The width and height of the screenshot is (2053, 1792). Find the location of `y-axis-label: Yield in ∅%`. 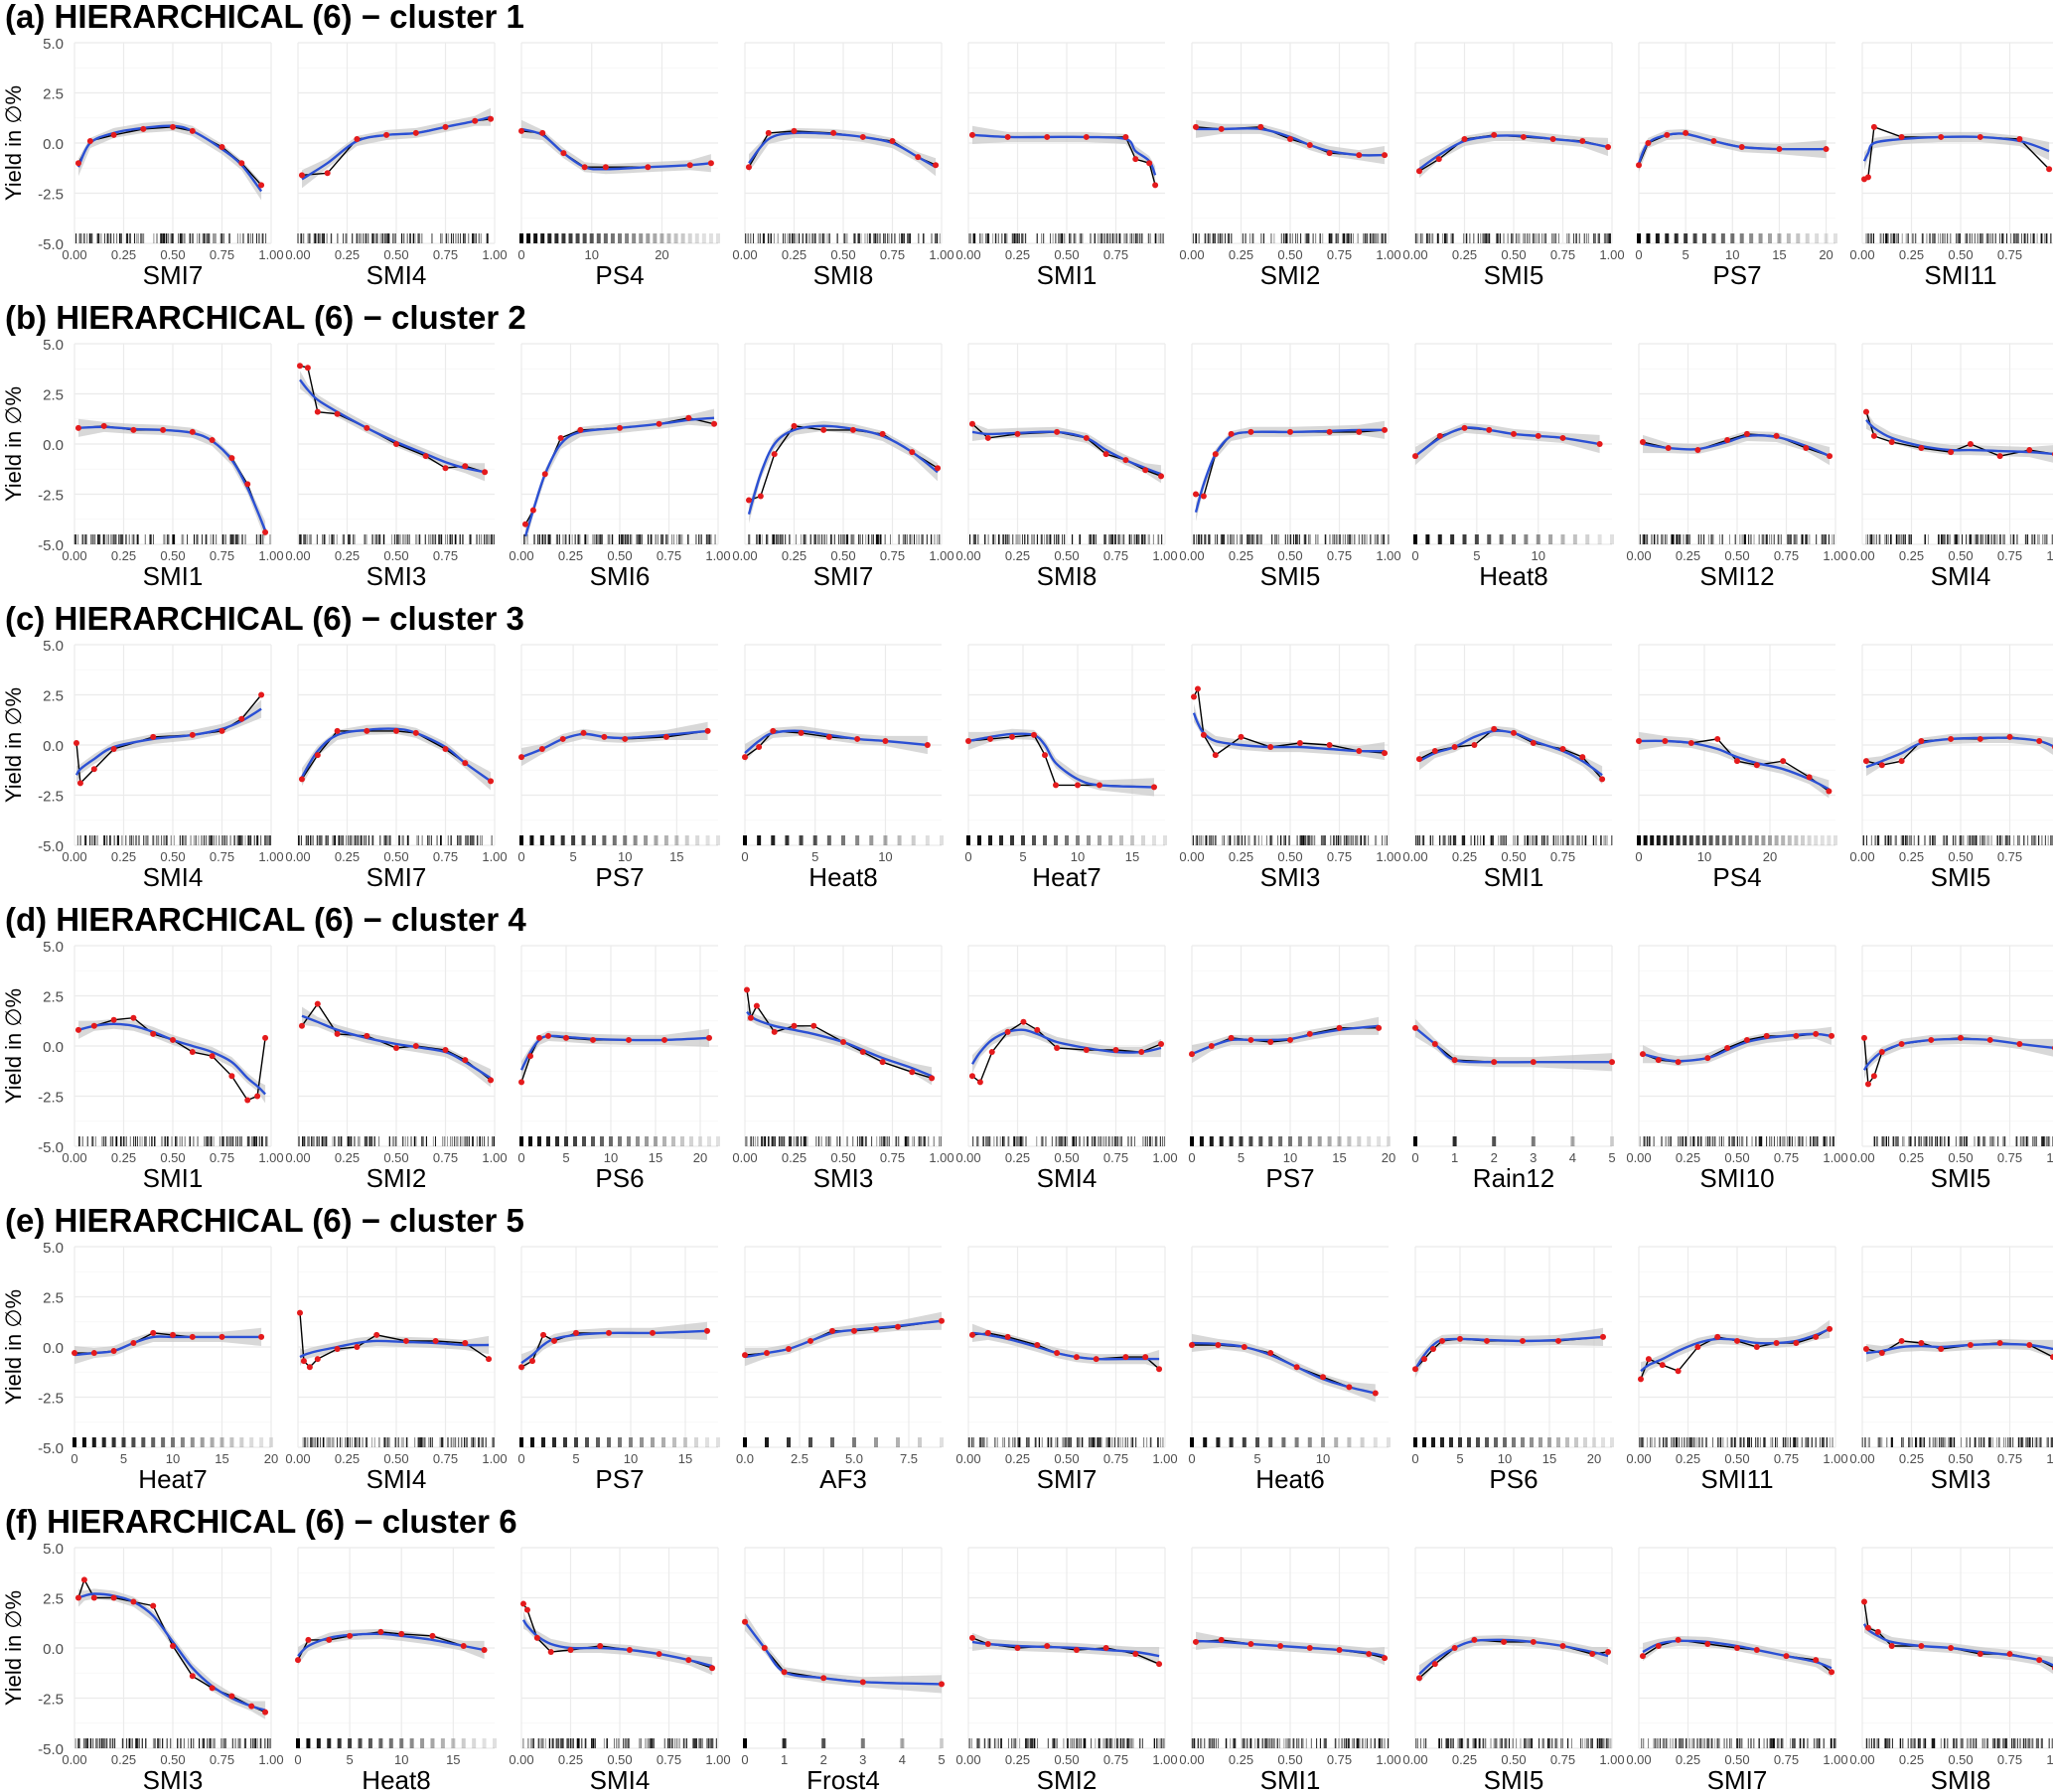

y-axis-label: Yield in ∅% is located at coordinates (13, 1046).